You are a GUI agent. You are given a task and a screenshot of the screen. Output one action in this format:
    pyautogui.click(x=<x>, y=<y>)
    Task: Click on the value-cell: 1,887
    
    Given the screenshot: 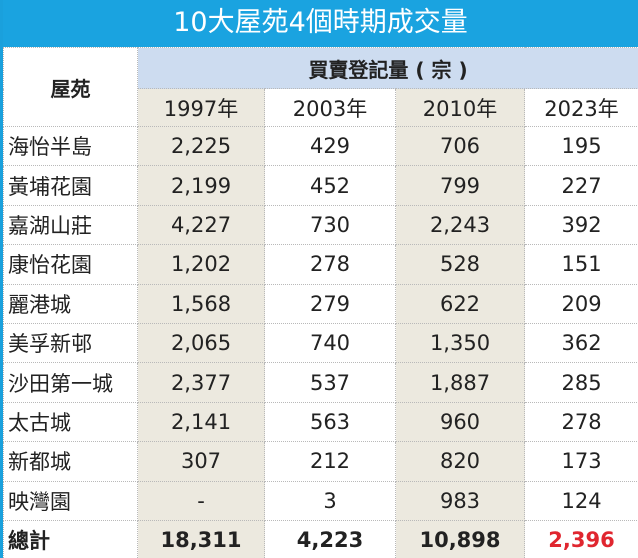 What is the action you would take?
    pyautogui.click(x=460, y=382)
    